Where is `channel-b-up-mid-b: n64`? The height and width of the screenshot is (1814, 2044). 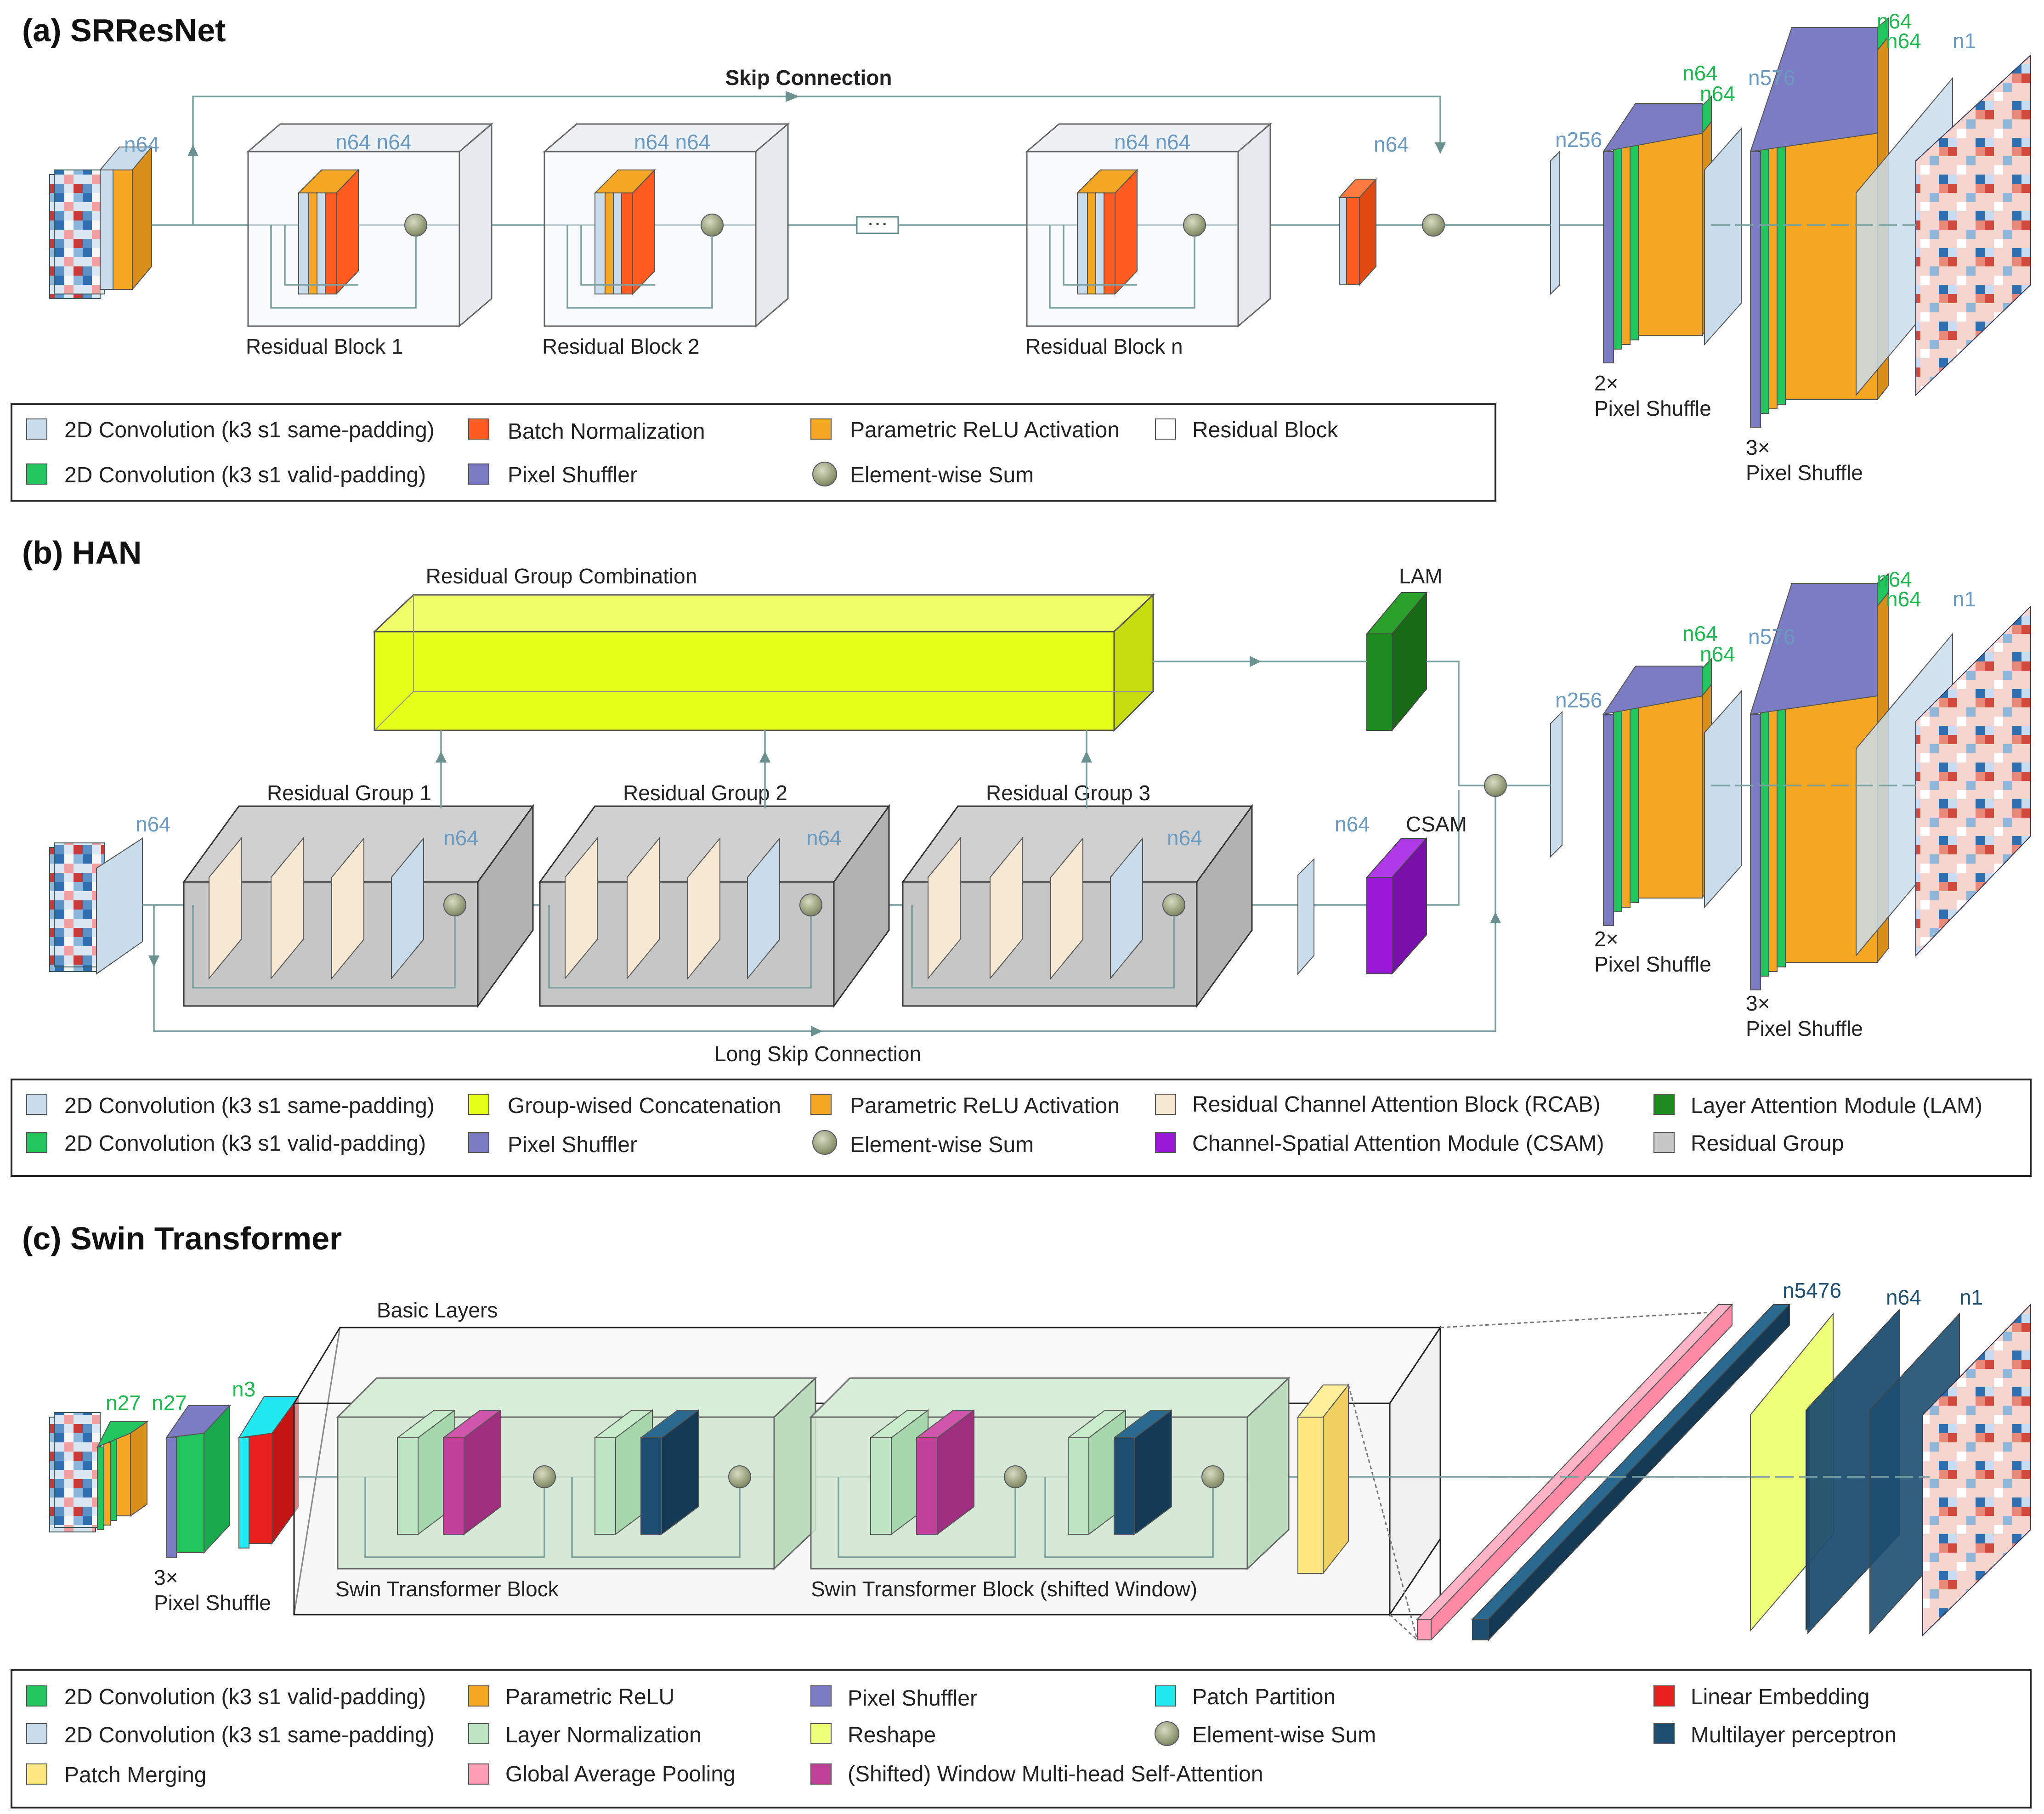 channel-b-up-mid-b: n64 is located at coordinates (1717, 654).